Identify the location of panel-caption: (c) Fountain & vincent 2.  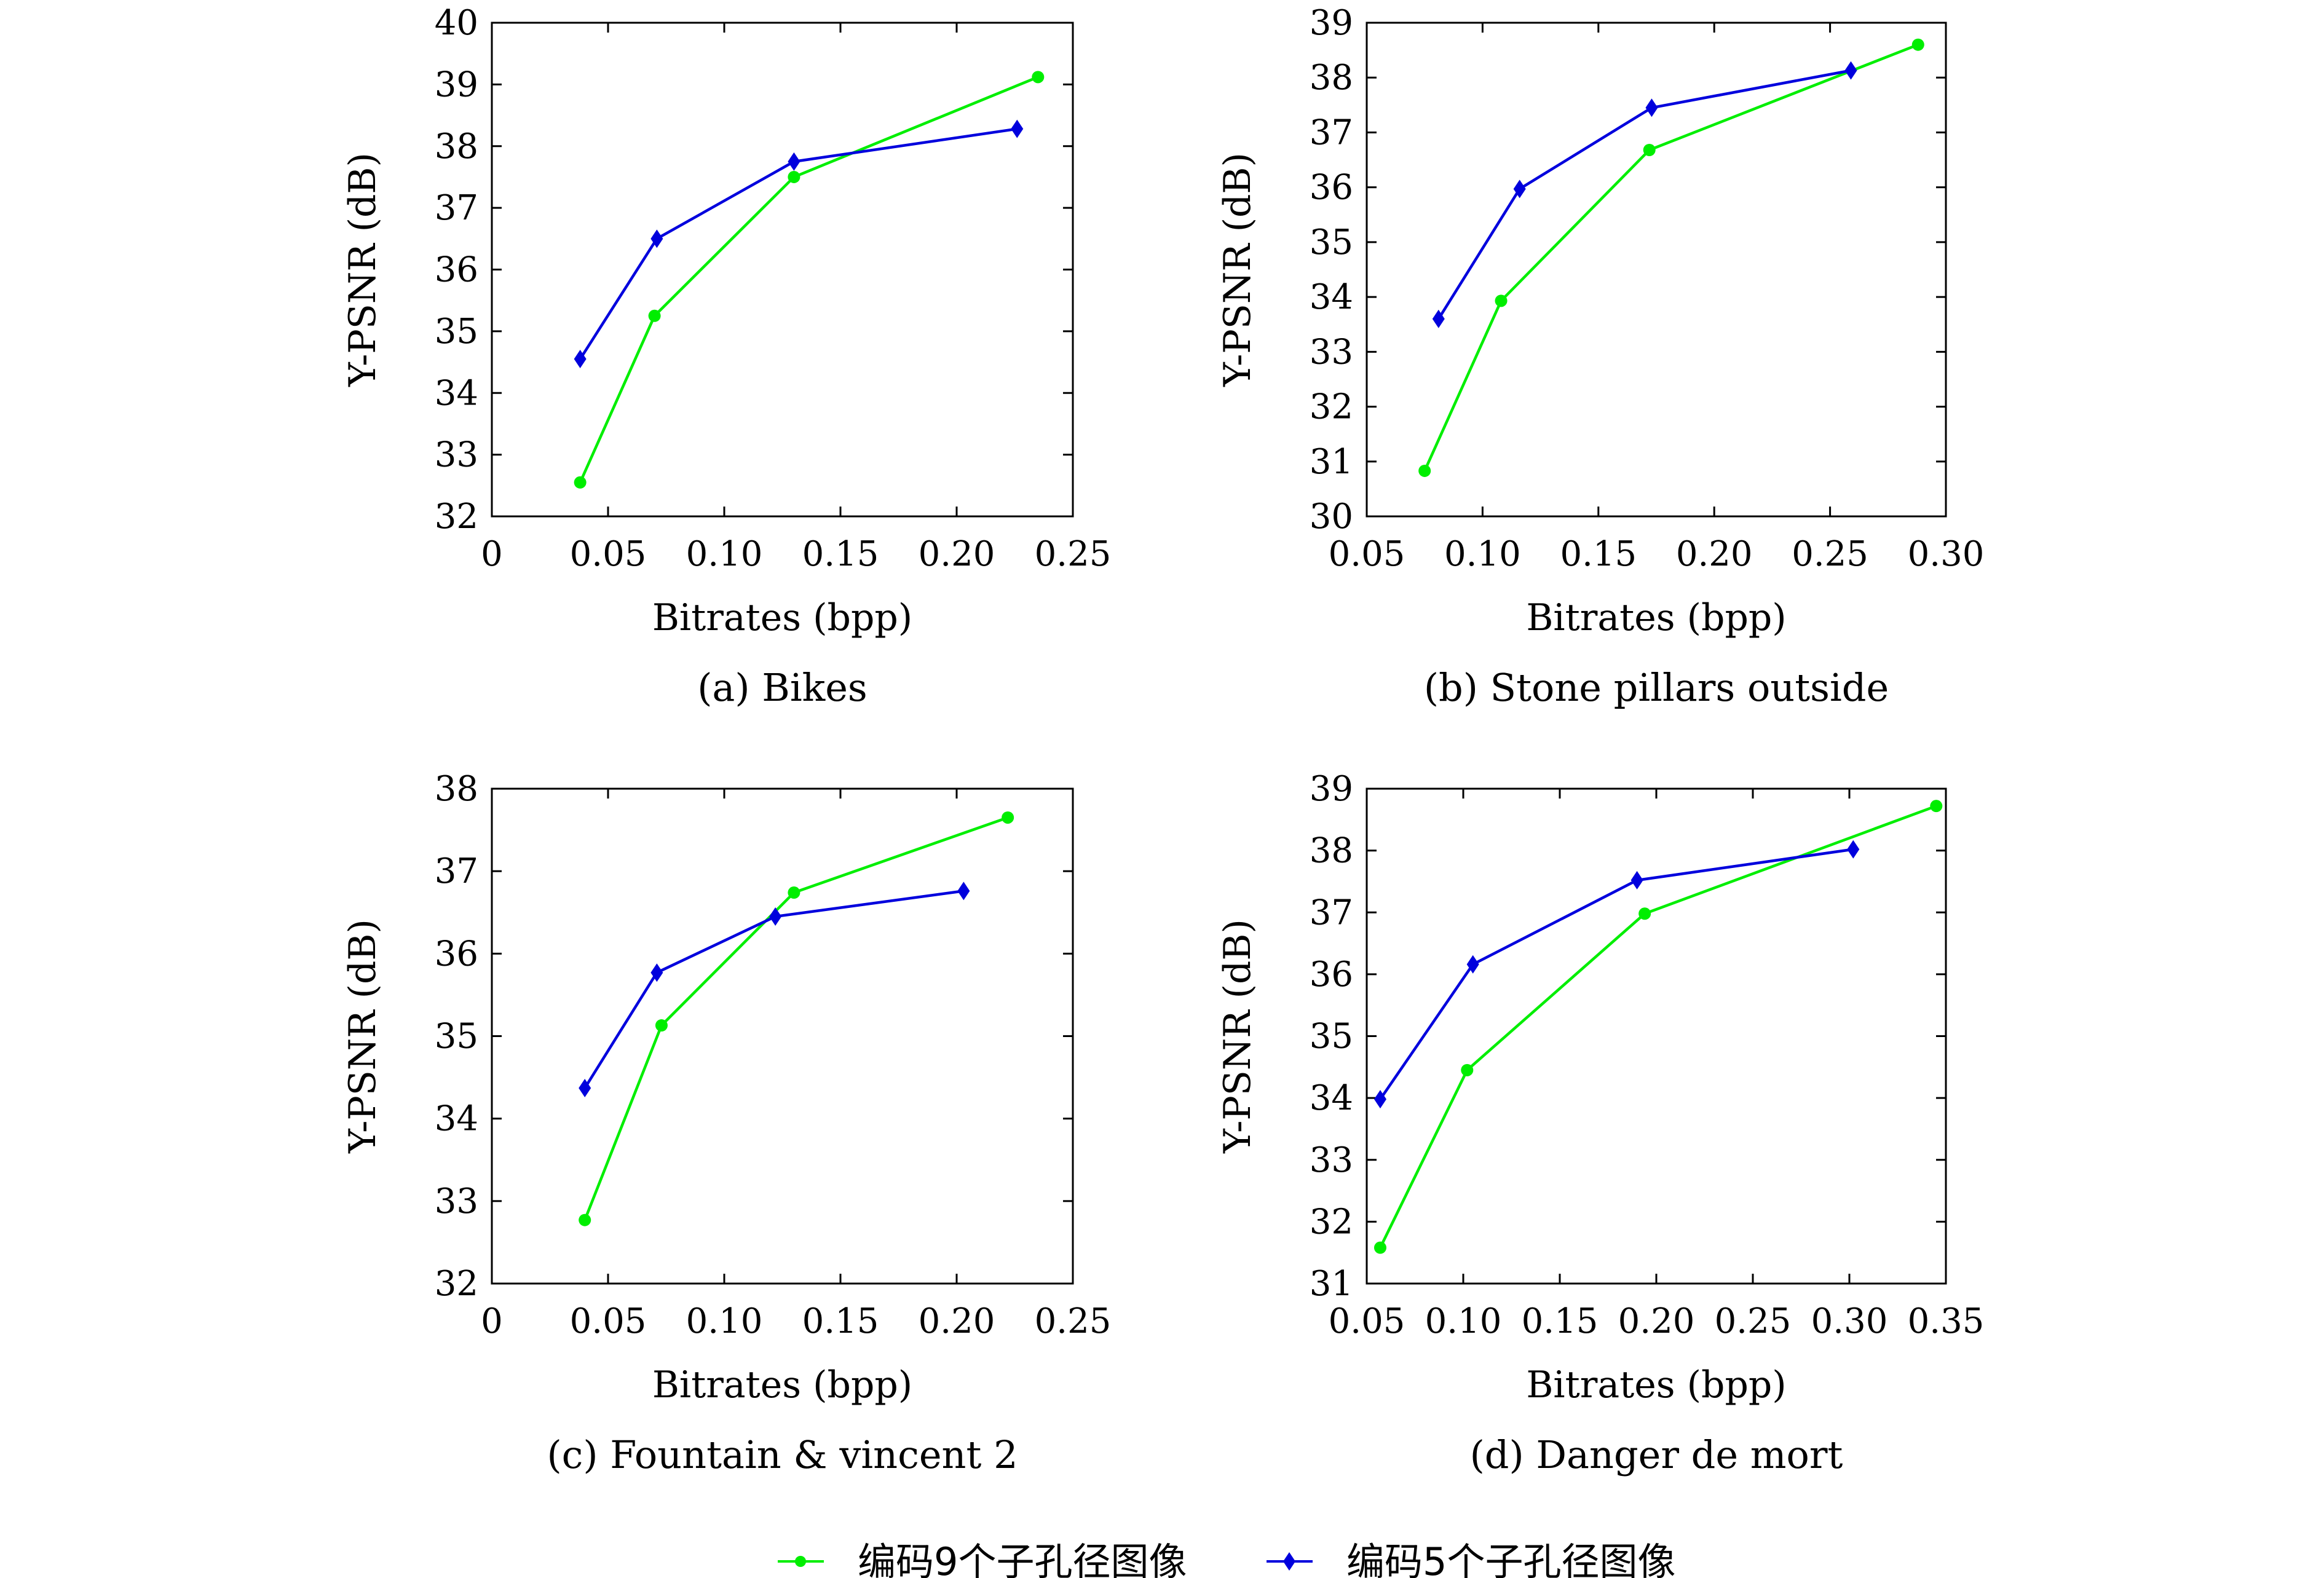
(783, 1454).